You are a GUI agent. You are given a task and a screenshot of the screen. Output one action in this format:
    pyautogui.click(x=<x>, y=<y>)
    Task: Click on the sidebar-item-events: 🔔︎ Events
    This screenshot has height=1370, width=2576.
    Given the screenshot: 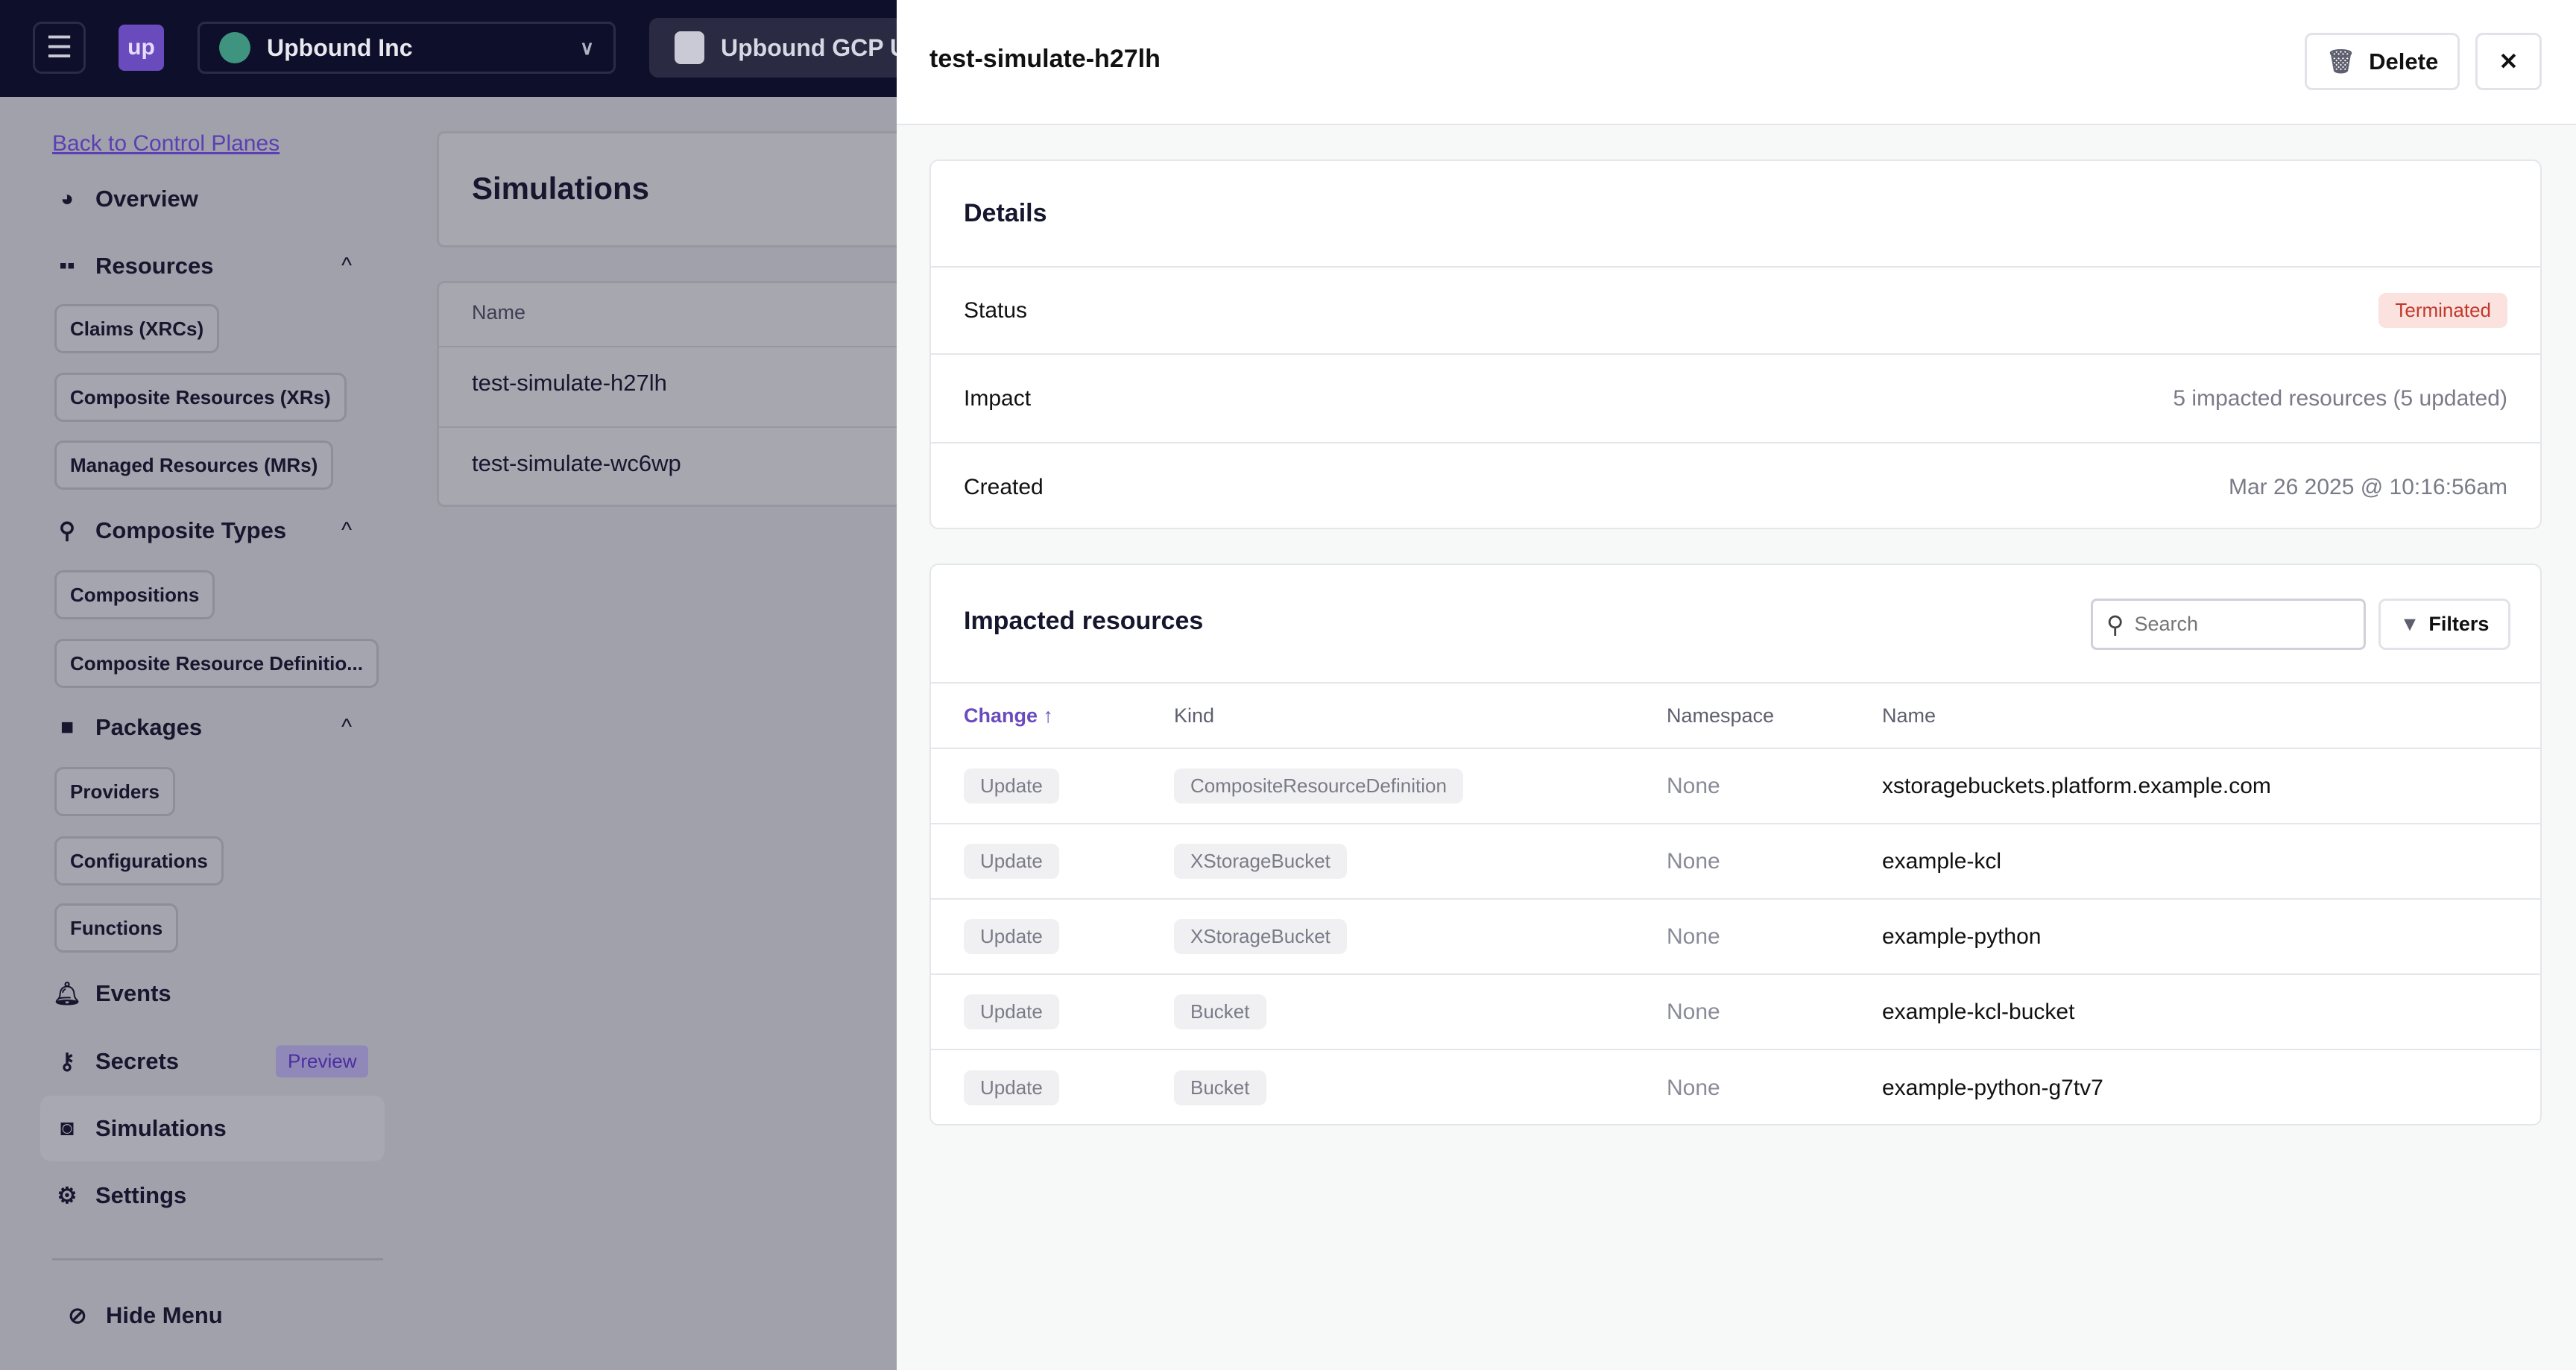 What is the action you would take?
    pyautogui.click(x=111, y=993)
    